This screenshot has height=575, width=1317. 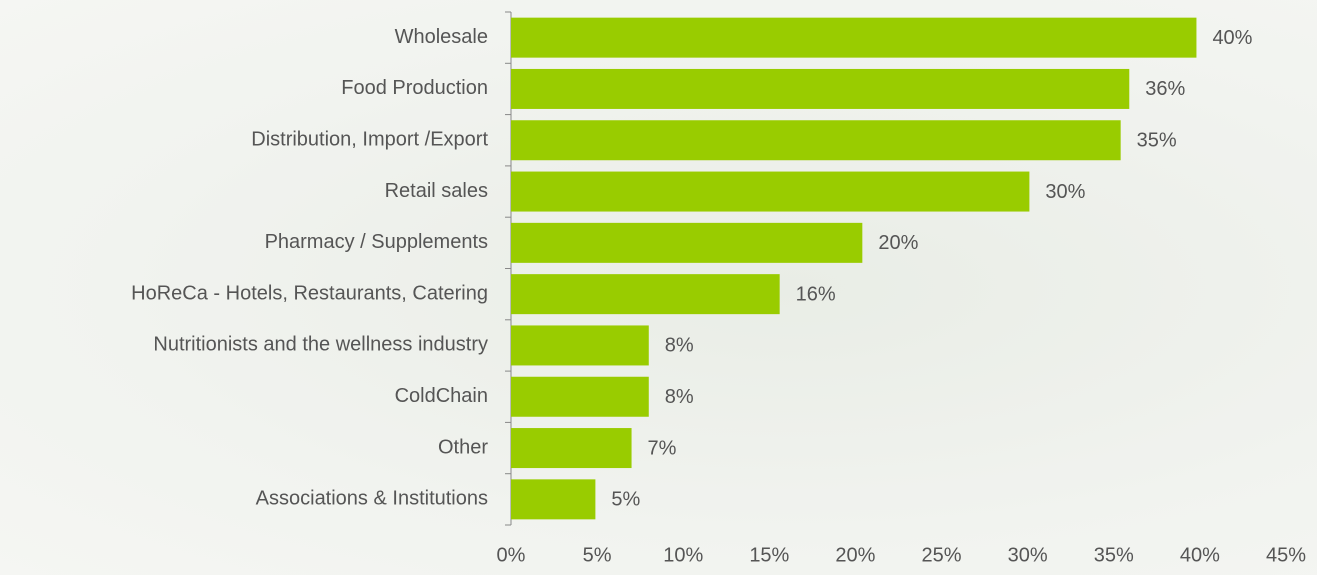 What do you see at coordinates (369, 140) in the screenshot?
I see `y-tick-label: Distribution, Import /Export` at bounding box center [369, 140].